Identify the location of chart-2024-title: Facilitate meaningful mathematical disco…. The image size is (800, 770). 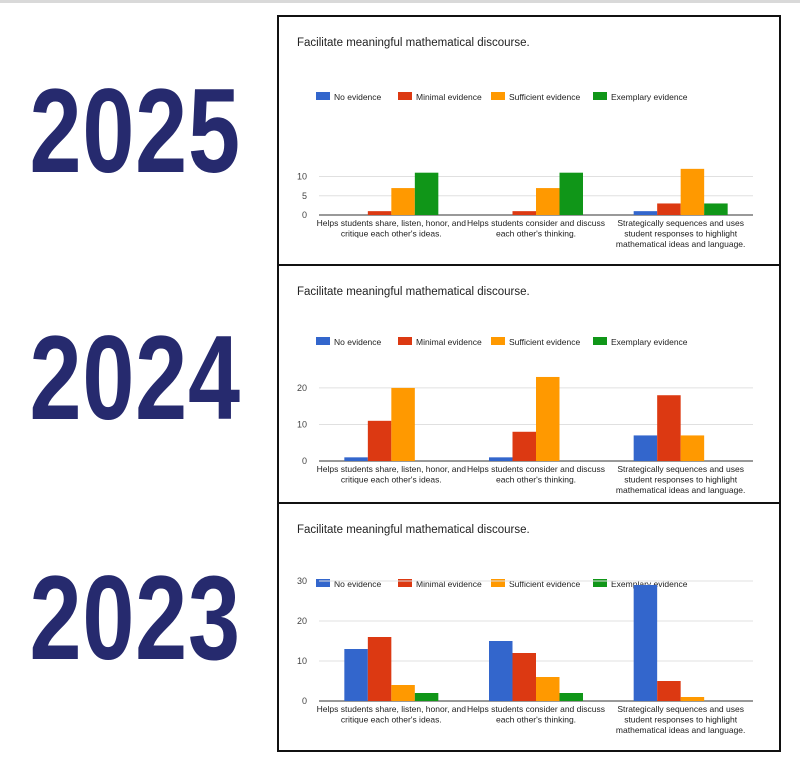
(413, 292).